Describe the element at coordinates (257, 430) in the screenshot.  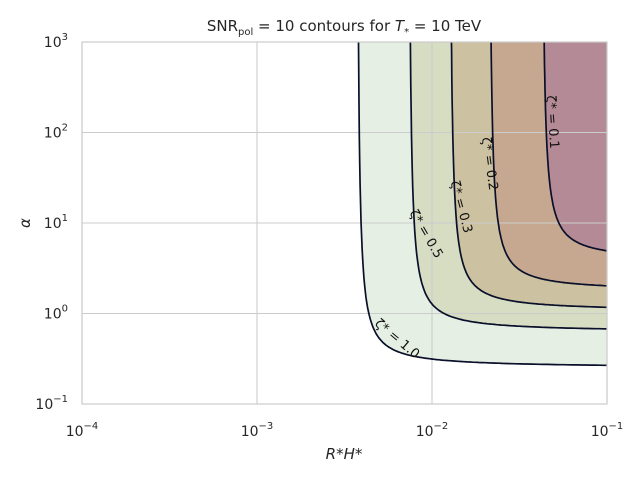
I see `x-tick-label: 10⁻³` at that location.